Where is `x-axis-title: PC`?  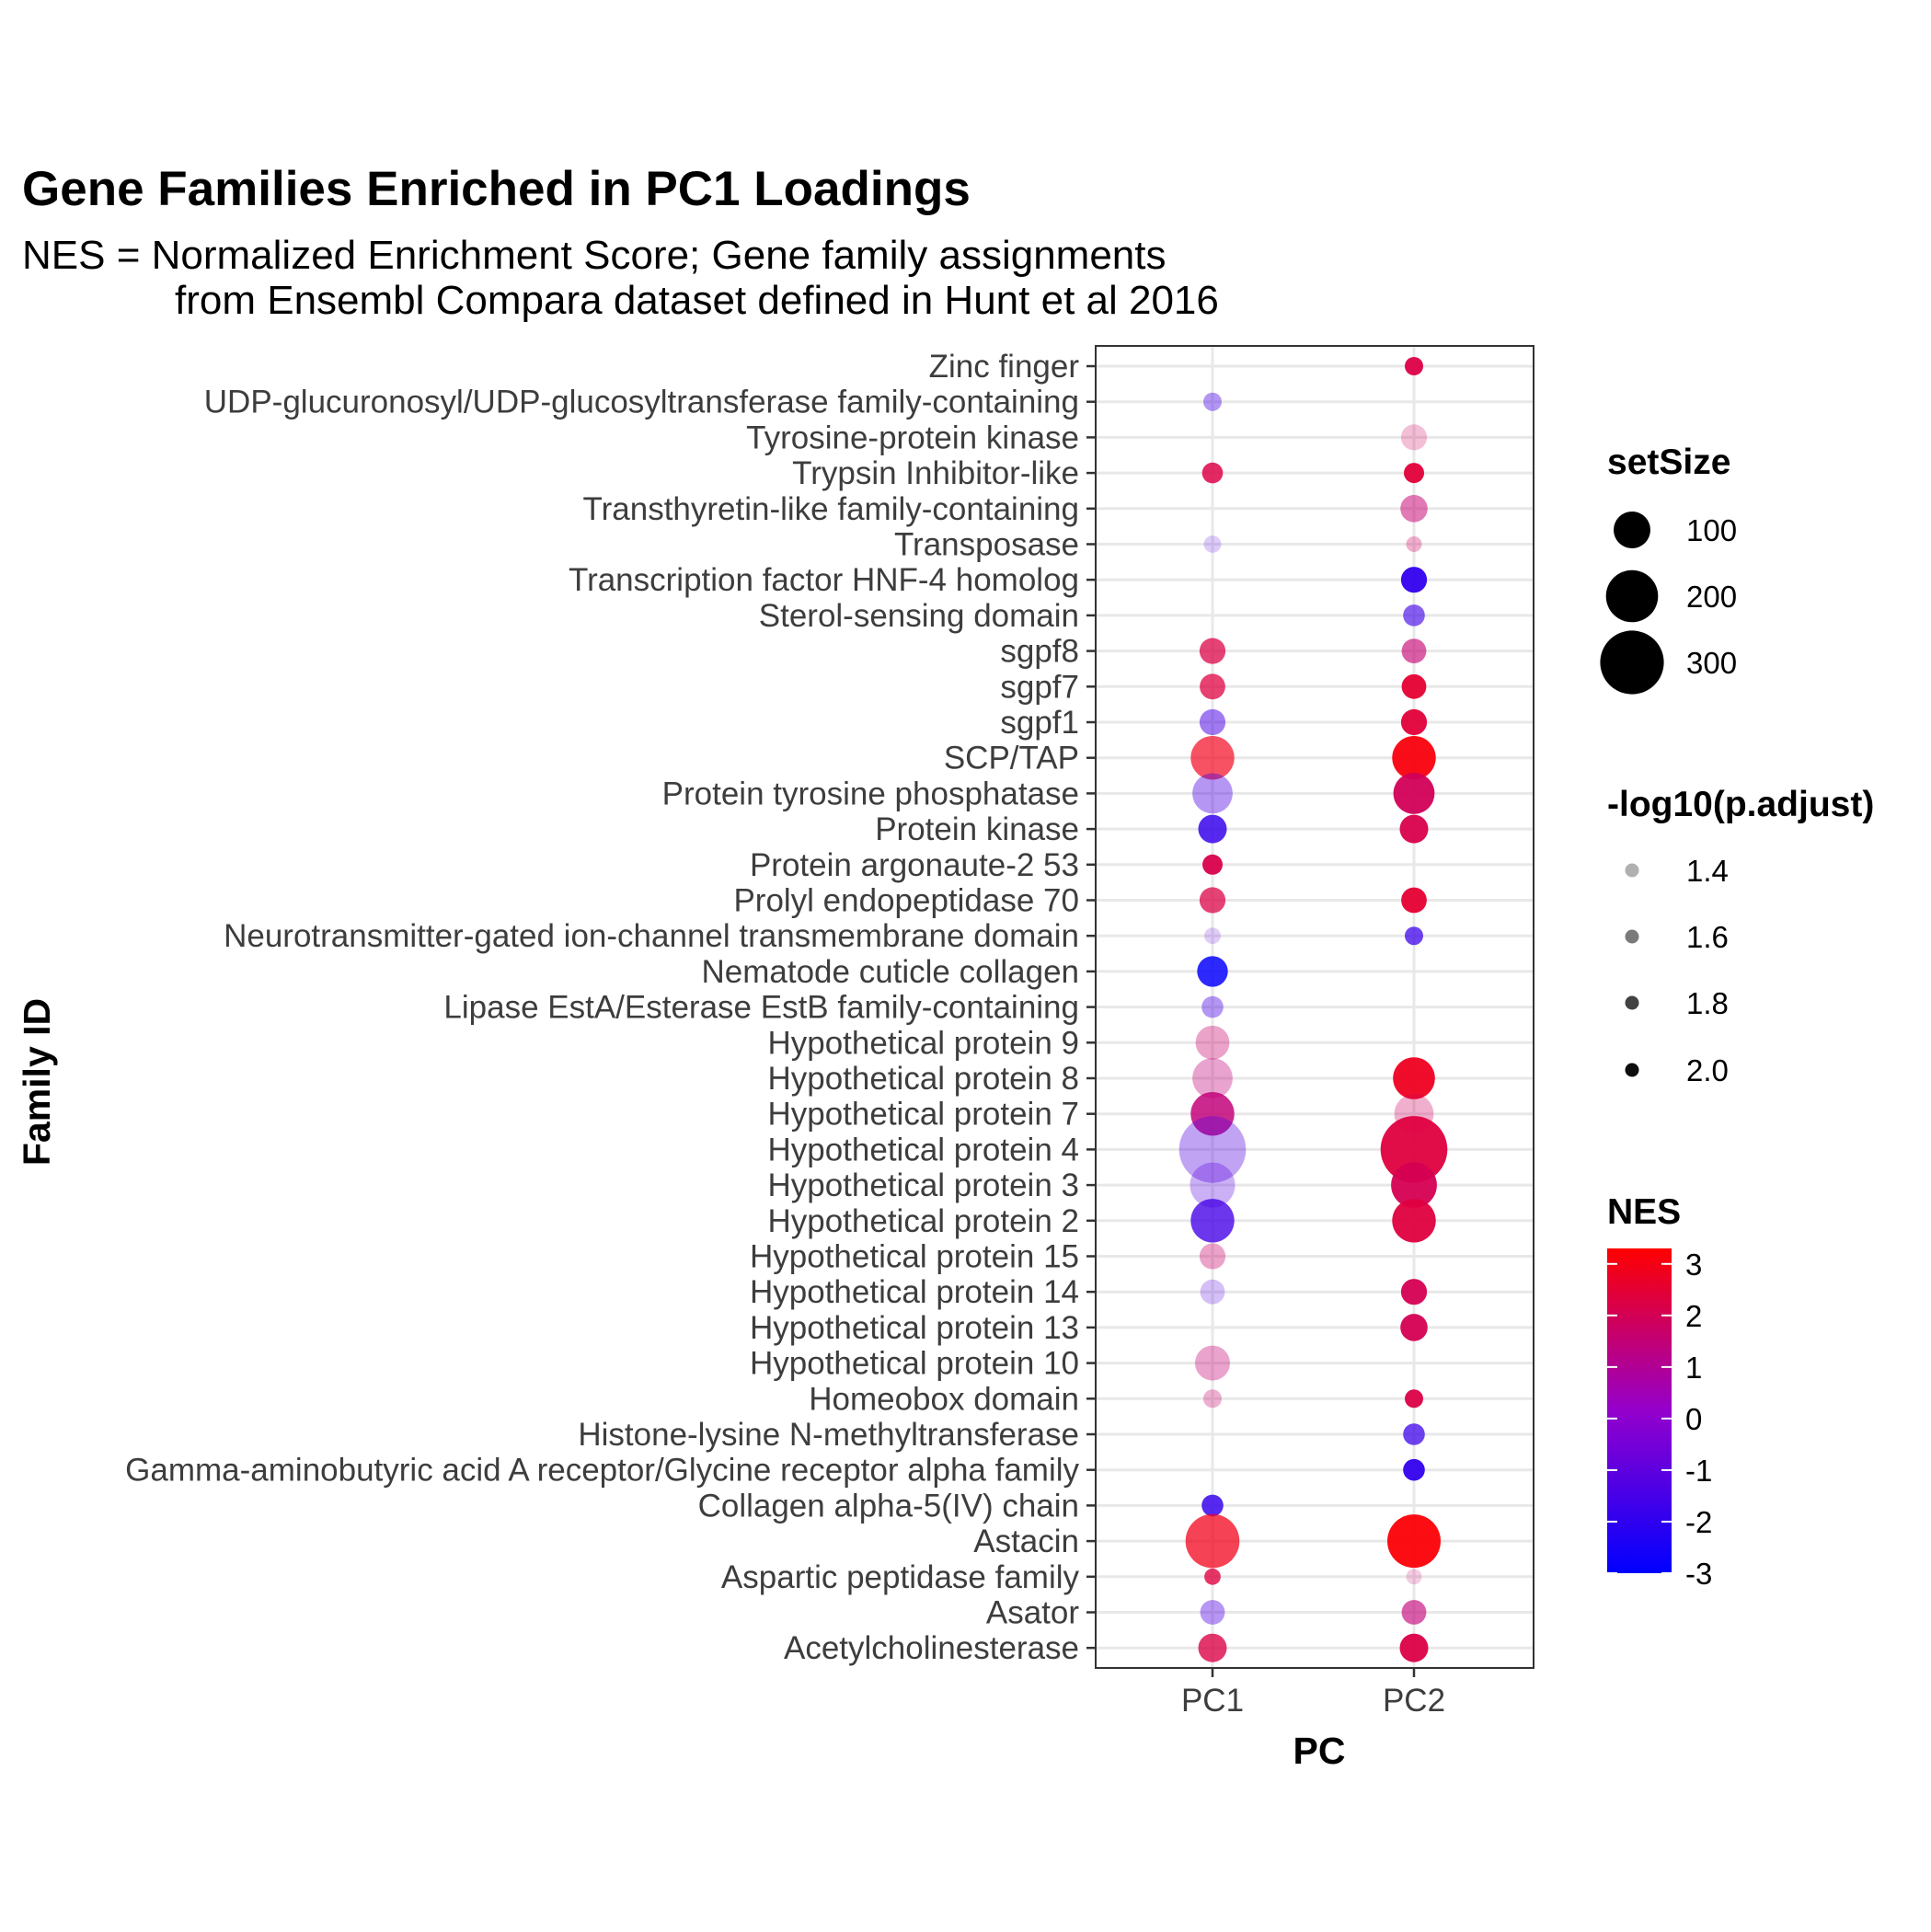 x-axis-title: PC is located at coordinates (1320, 1751).